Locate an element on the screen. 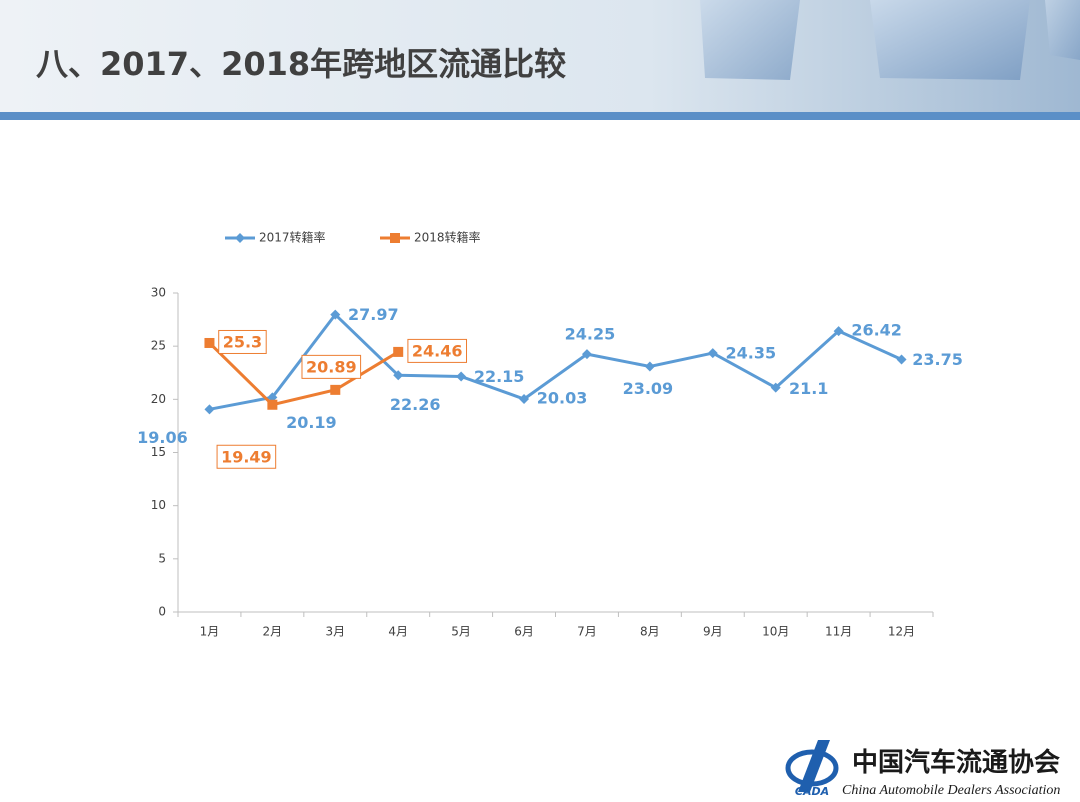  data-label: 24.35 is located at coordinates (750, 353).